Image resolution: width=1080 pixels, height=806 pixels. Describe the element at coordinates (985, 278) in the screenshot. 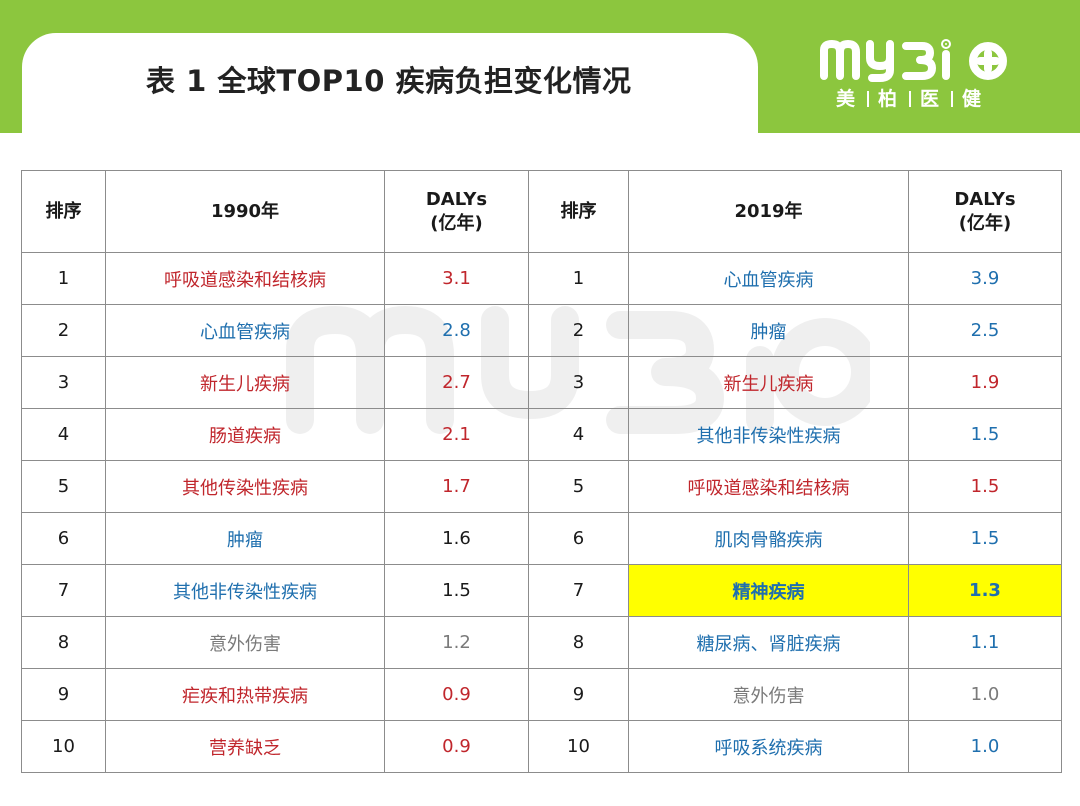

I see `dalys-2019-cell: 3.9` at that location.